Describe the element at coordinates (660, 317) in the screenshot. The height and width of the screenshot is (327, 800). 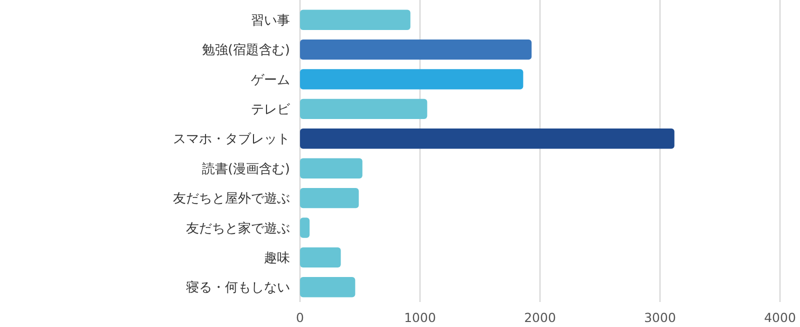
I see `x-tick-label: 3000` at that location.